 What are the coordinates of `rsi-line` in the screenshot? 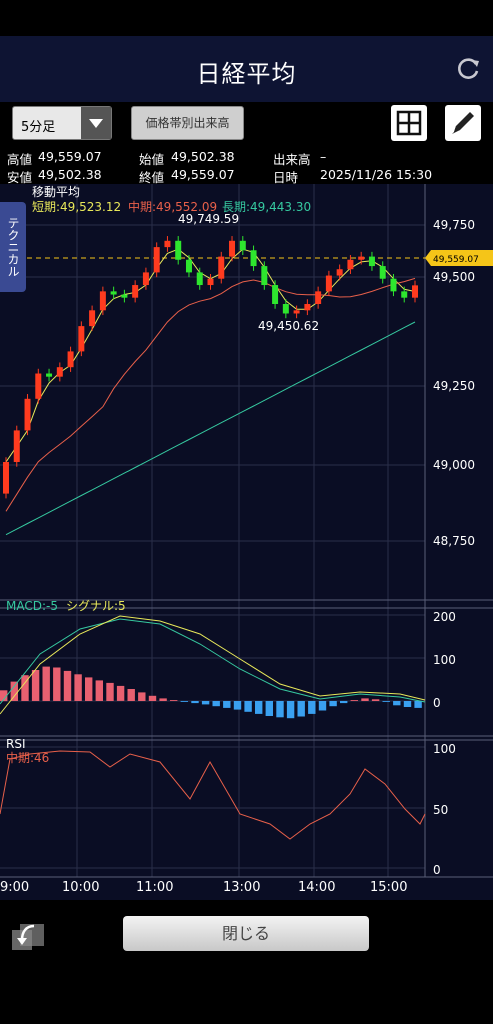 It's located at (213, 795).